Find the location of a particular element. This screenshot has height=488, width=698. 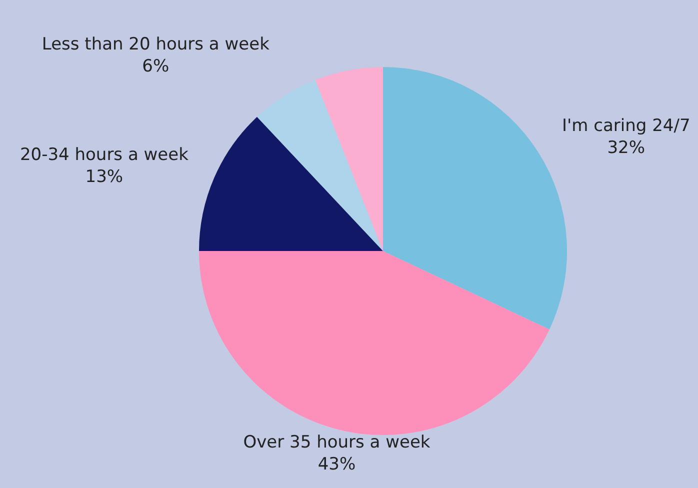

slice-label: Over 35 hours a week is located at coordinates (336, 442).